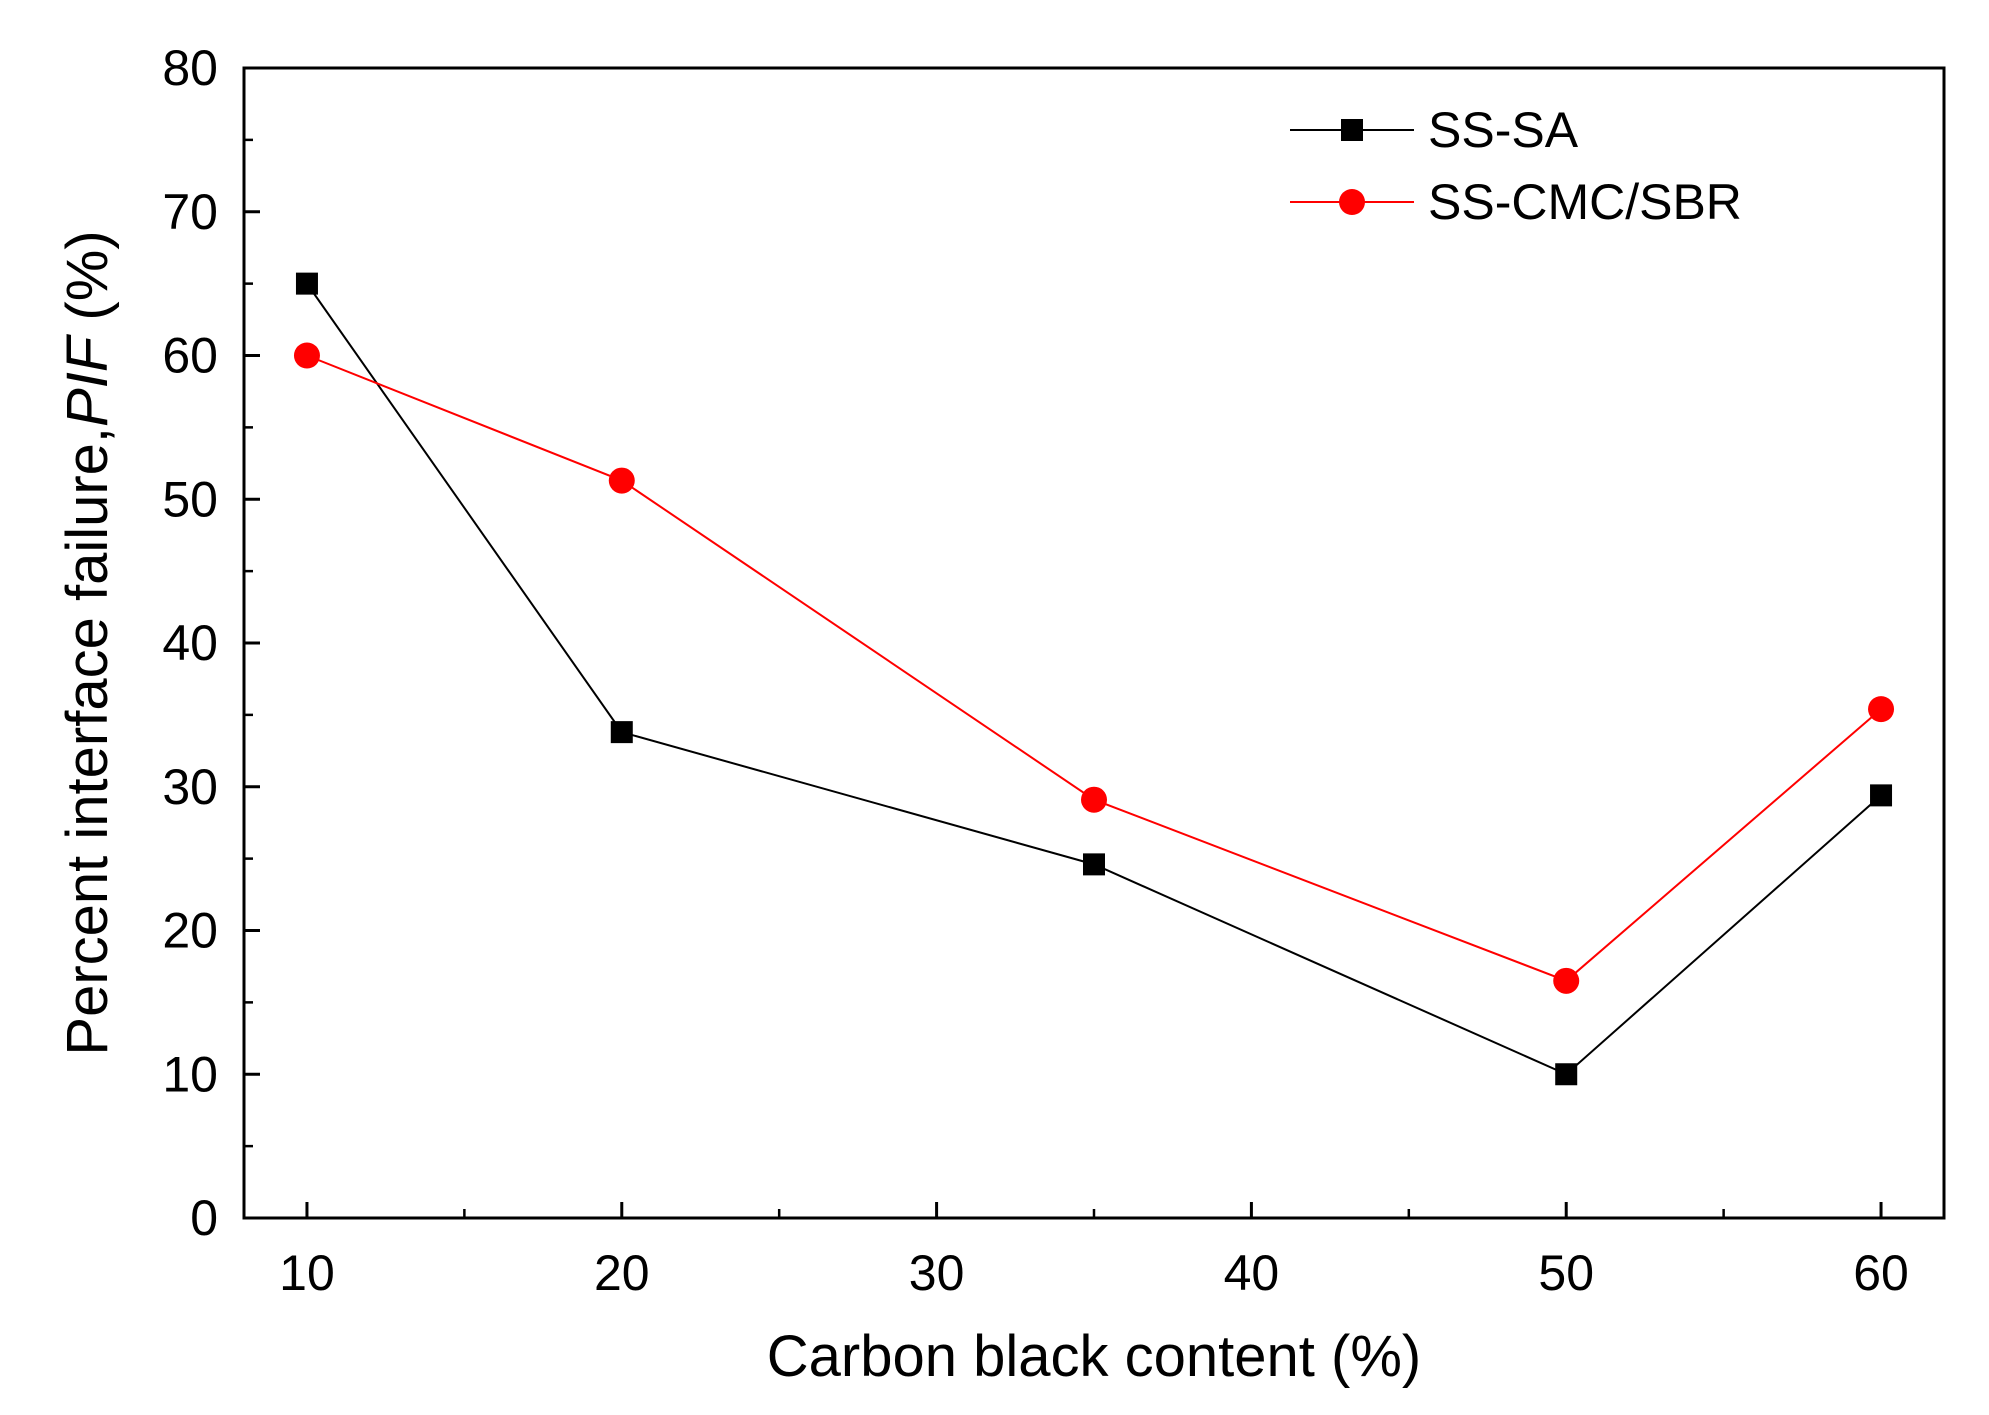  What do you see at coordinates (87, 283) in the screenshot?
I see `y-axis-title-unit: (%)` at bounding box center [87, 283].